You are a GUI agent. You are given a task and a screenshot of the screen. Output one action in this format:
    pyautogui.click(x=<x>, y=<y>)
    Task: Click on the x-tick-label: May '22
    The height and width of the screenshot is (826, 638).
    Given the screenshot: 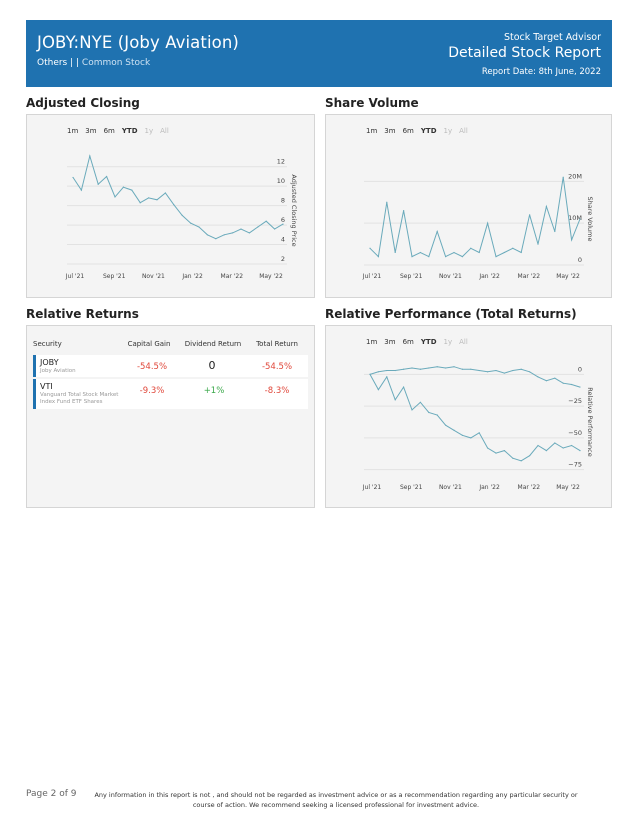 What is the action you would take?
    pyautogui.click(x=568, y=487)
    